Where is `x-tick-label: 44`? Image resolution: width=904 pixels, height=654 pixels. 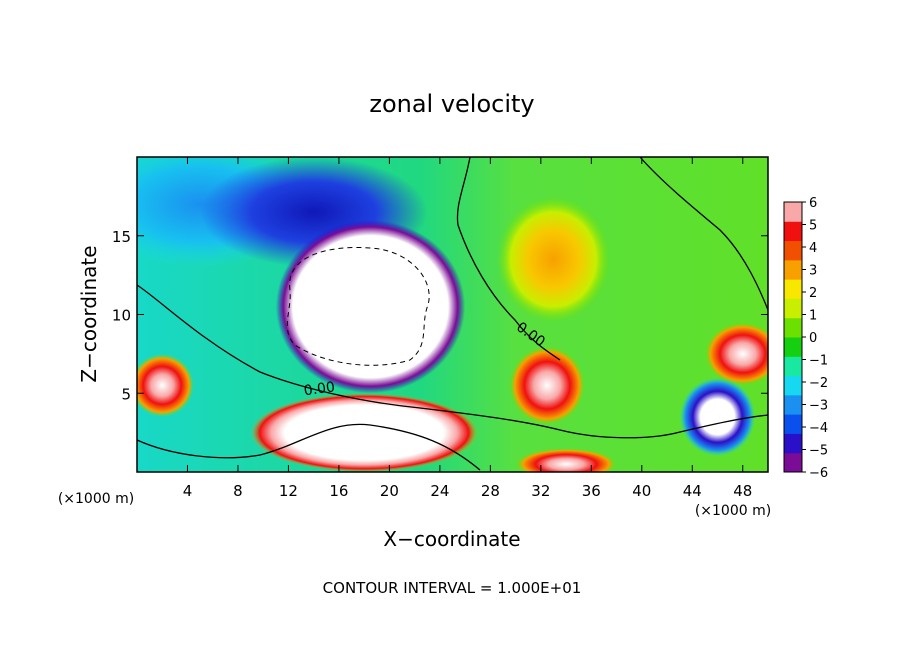 x-tick-label: 44 is located at coordinates (692, 491).